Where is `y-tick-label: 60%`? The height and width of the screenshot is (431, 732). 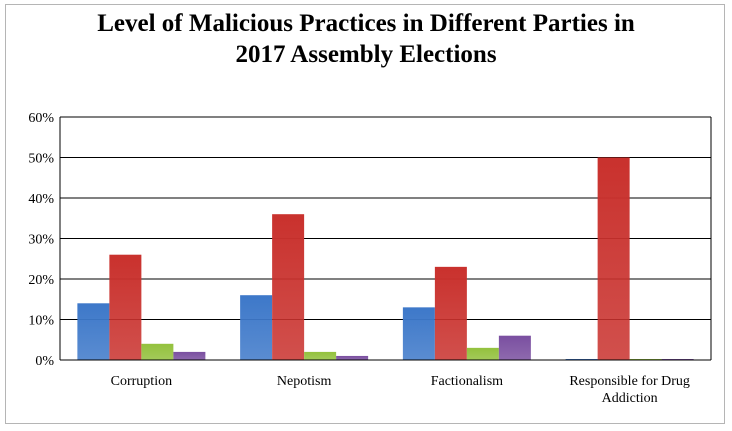 y-tick-label: 60% is located at coordinates (41, 118).